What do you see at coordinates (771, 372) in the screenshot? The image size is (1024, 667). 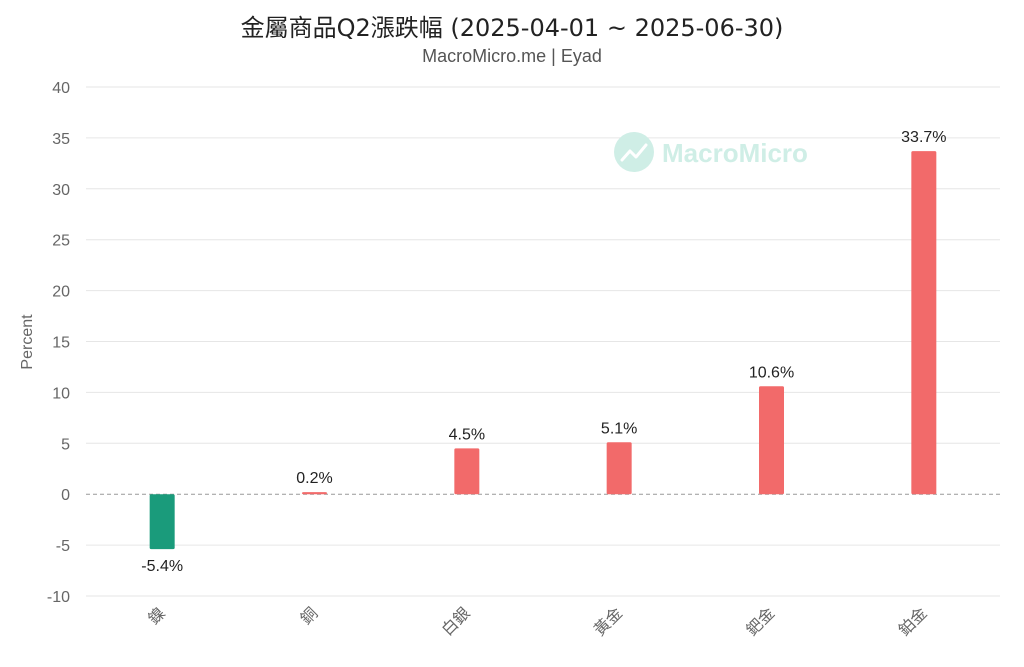 I see `data-label: 10.6%` at bounding box center [771, 372].